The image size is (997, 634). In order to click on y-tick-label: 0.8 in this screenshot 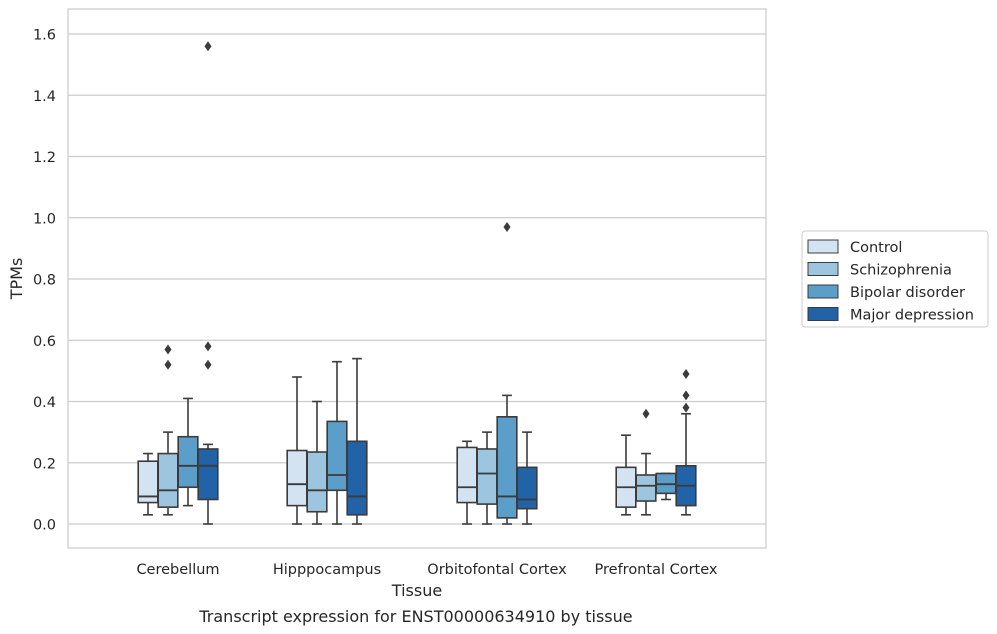, I will do `click(44, 281)`.